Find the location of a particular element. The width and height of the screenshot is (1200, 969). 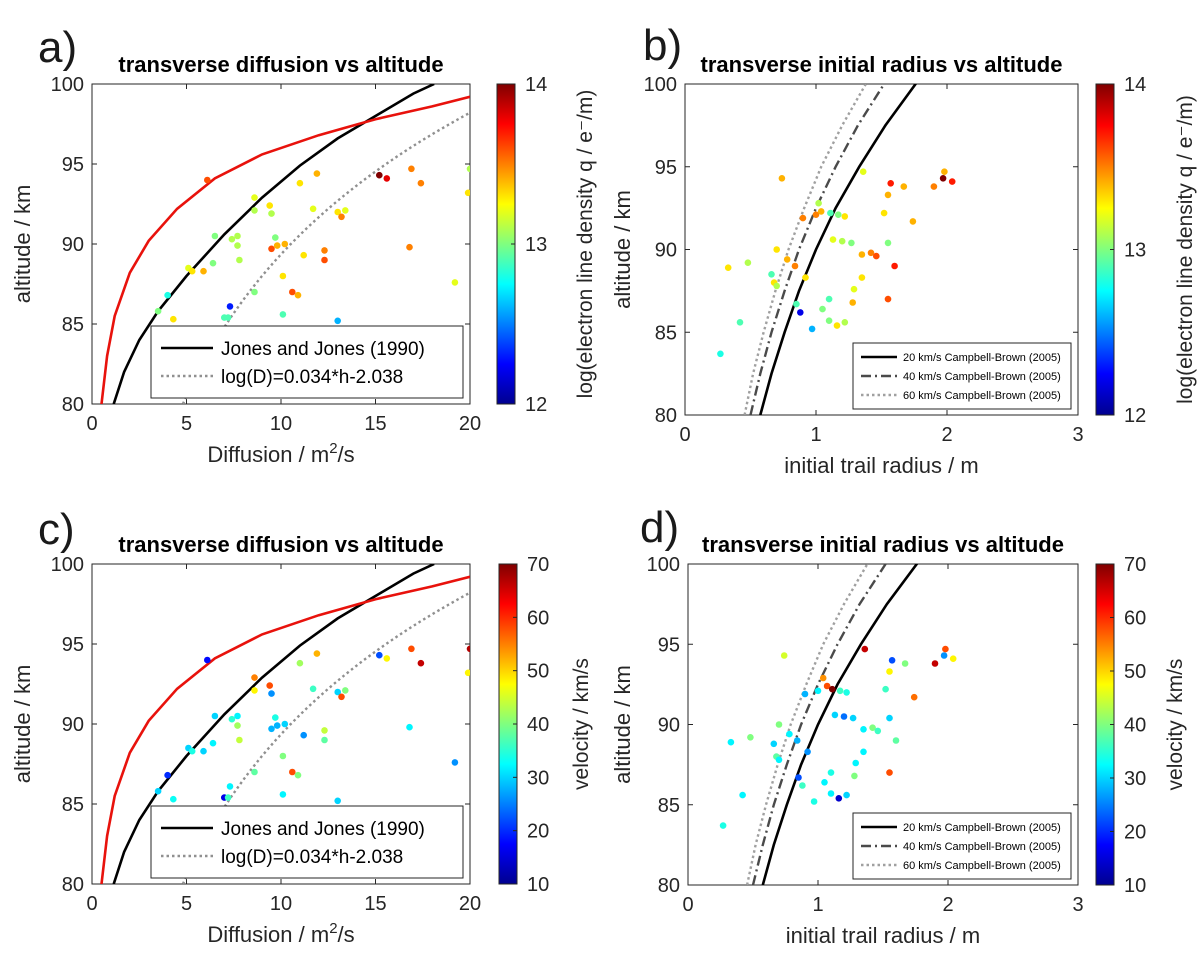

x-axis-label: initial trail radius / m is located at coordinates (881, 465).